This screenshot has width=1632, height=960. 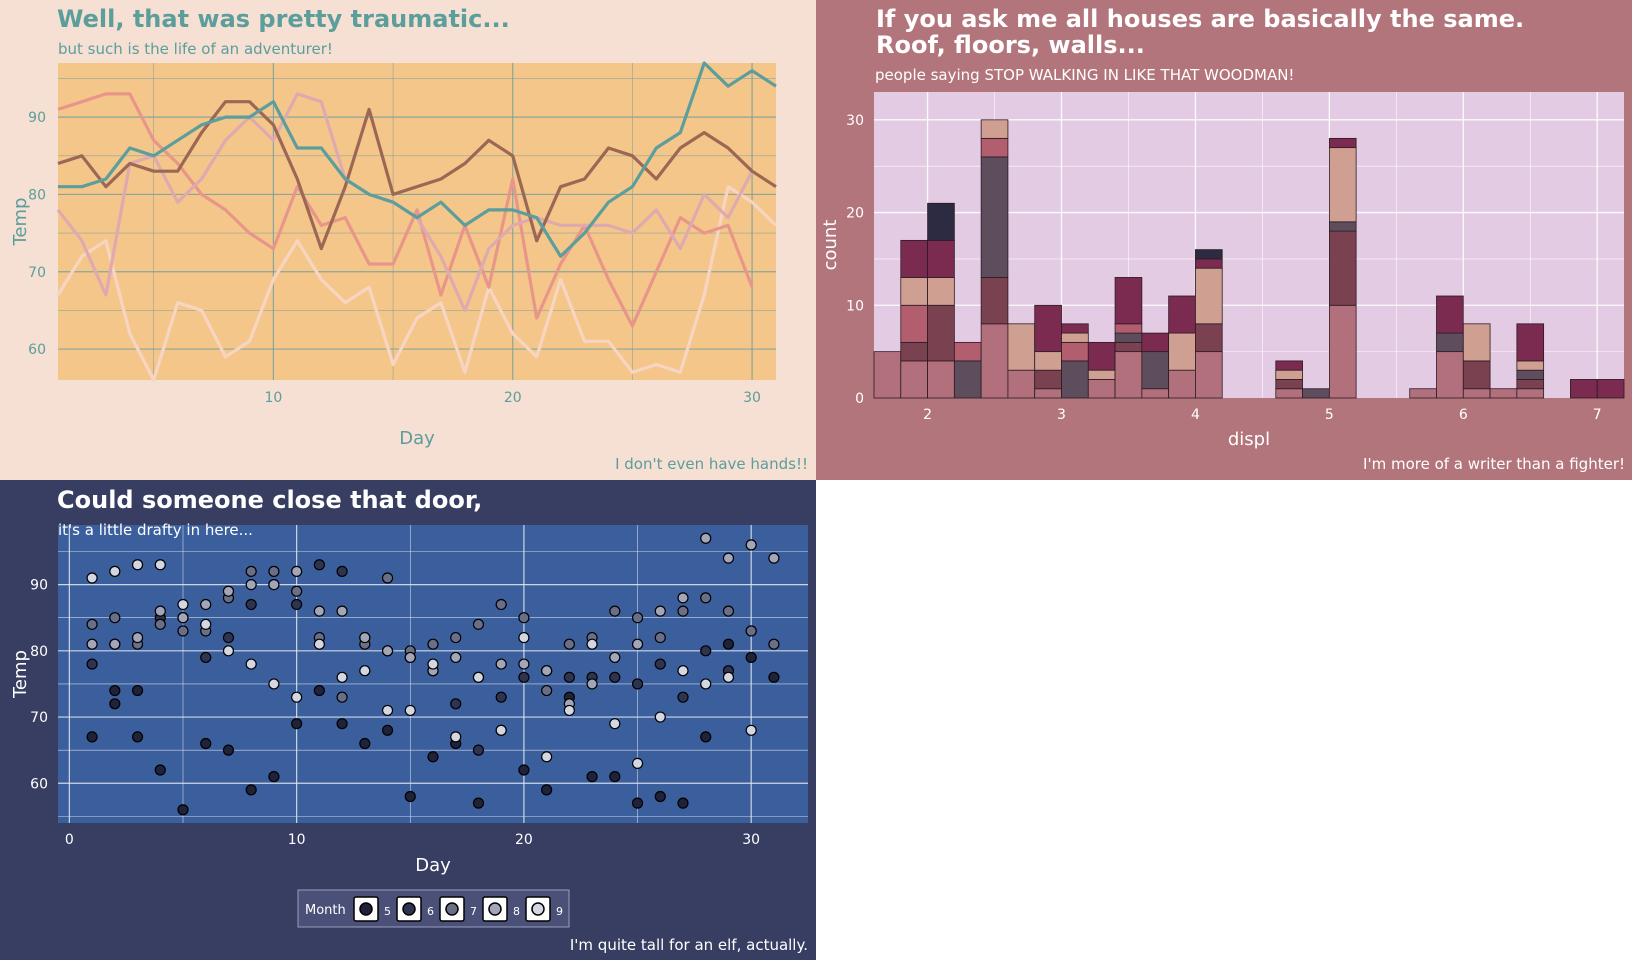 What do you see at coordinates (37, 273) in the screenshot?
I see `y-tick-label: 70` at bounding box center [37, 273].